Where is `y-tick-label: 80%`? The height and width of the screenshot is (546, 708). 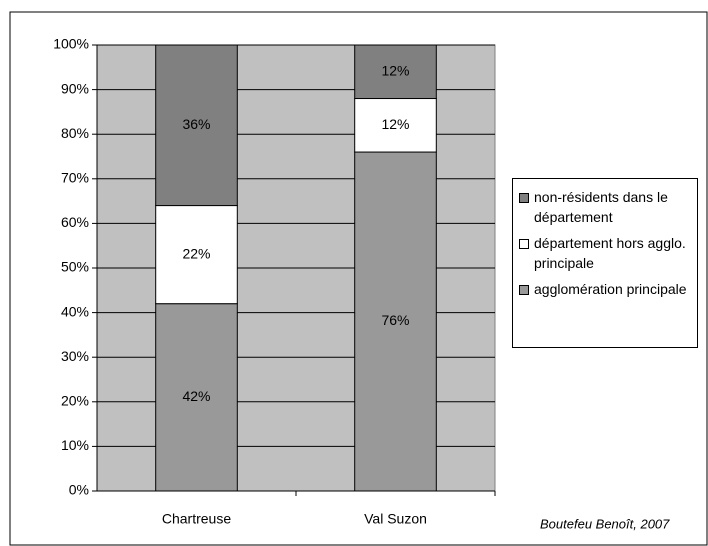 y-tick-label: 80% is located at coordinates (75, 133).